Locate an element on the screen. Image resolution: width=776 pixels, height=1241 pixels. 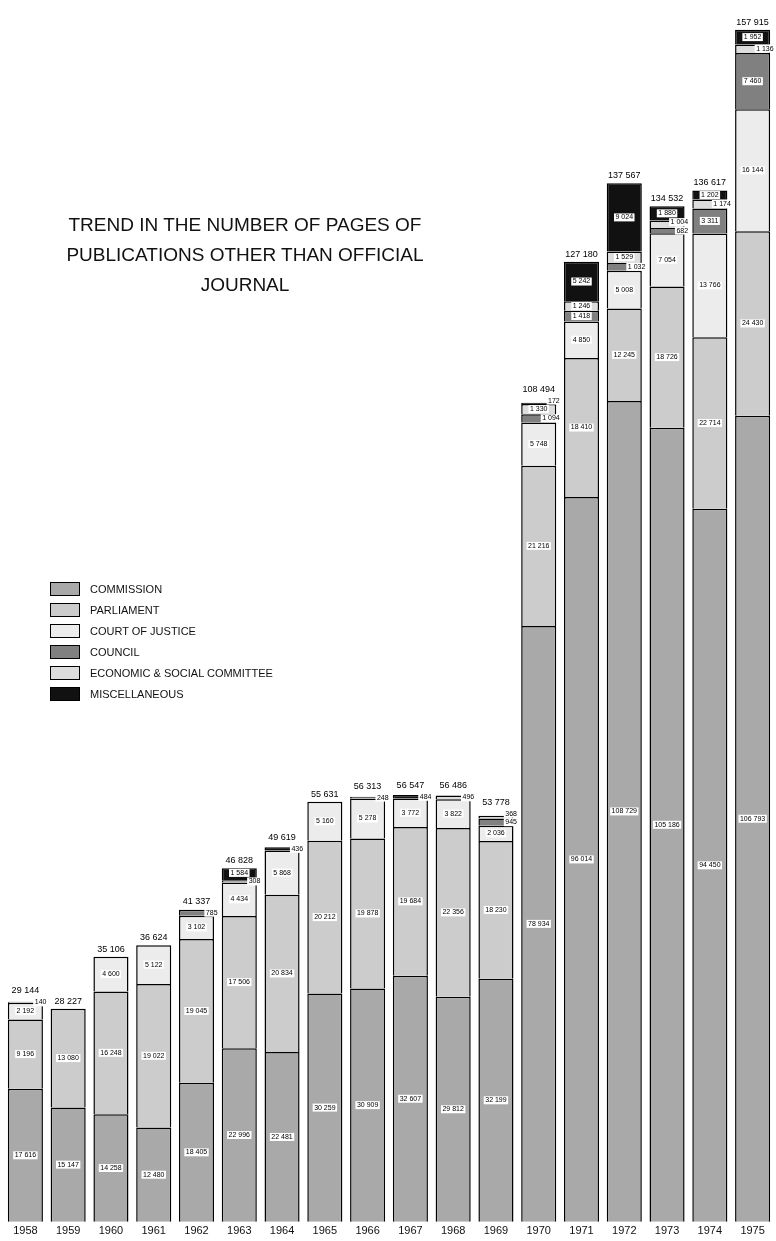
total-label: 157 915 is located at coordinates (752, 21).